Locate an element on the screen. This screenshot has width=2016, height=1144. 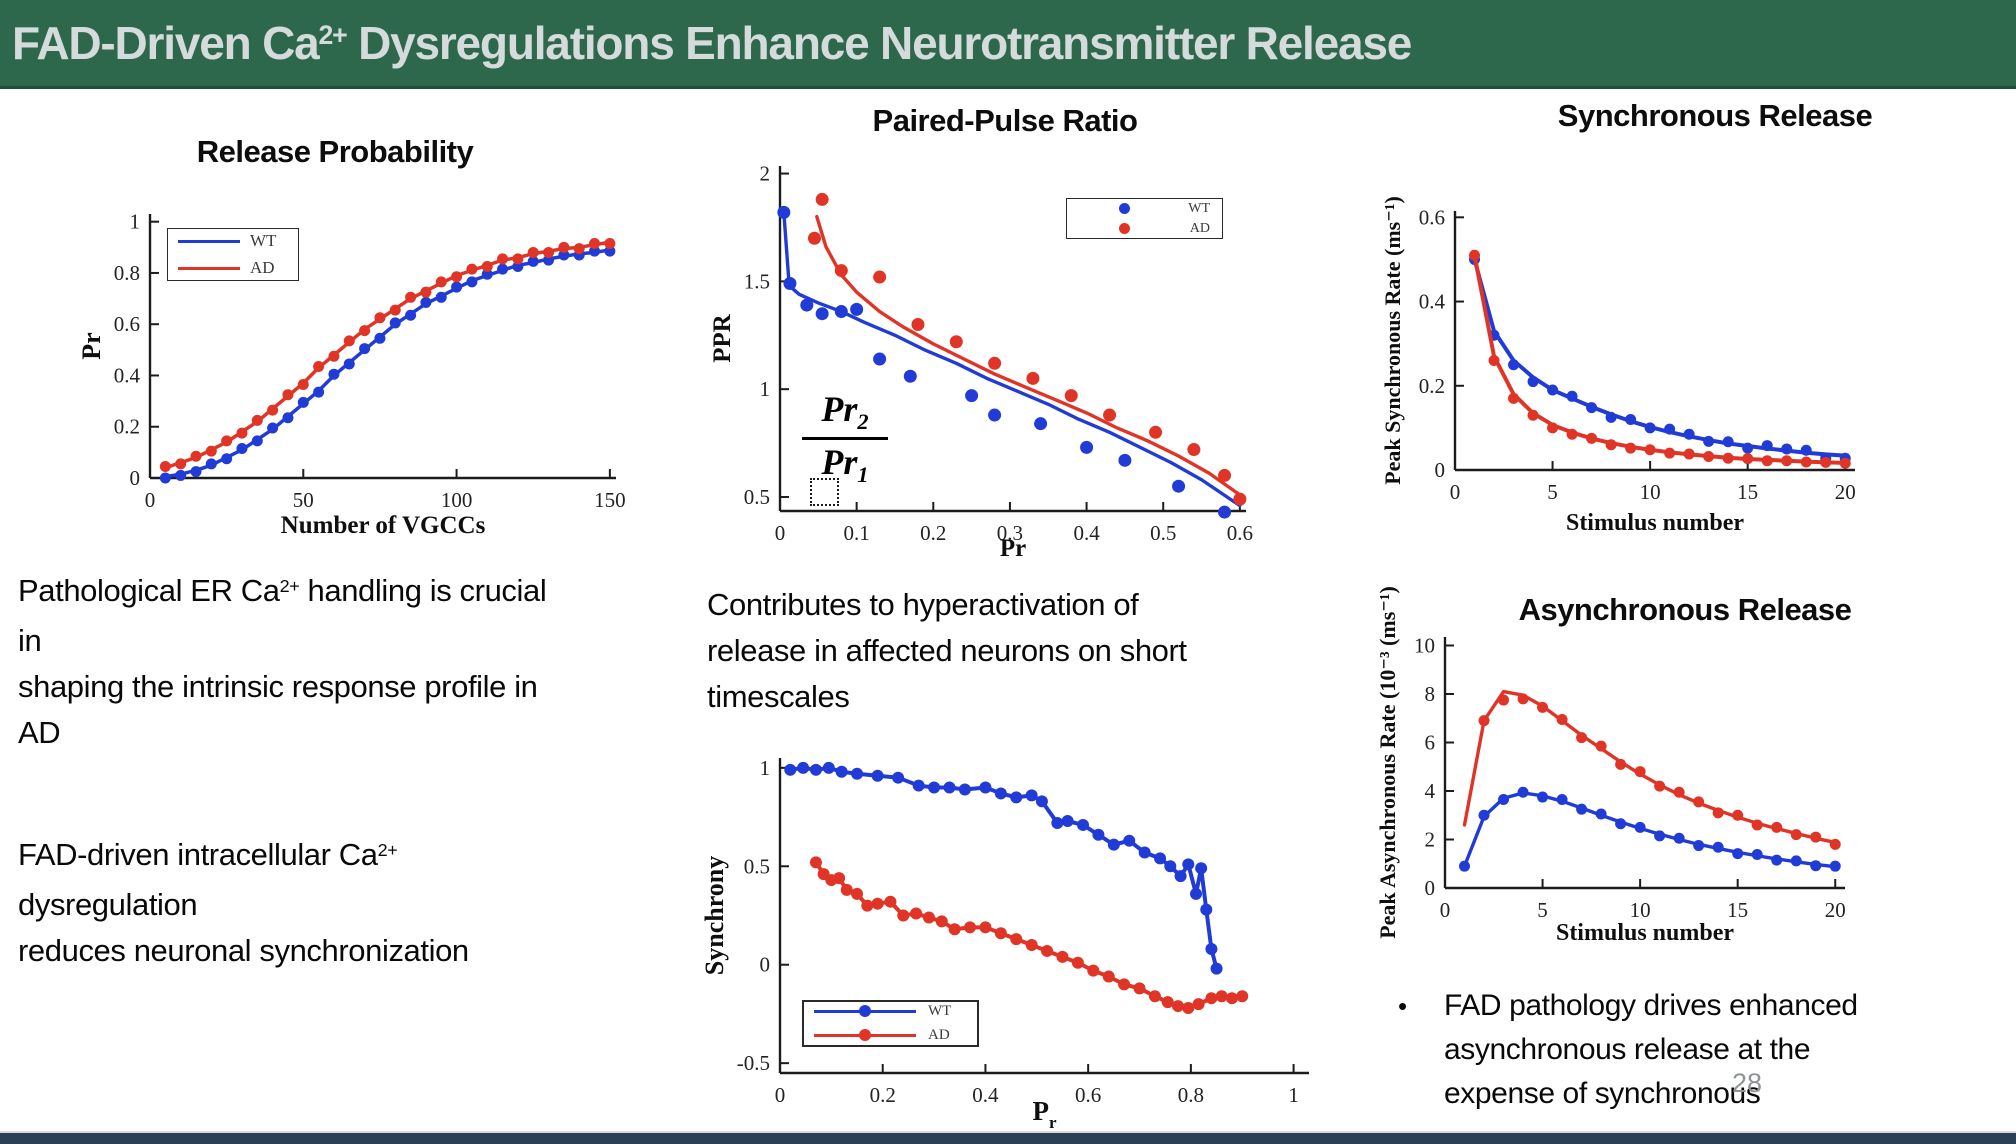
svg-text: PPR is located at coordinates (722, 338).